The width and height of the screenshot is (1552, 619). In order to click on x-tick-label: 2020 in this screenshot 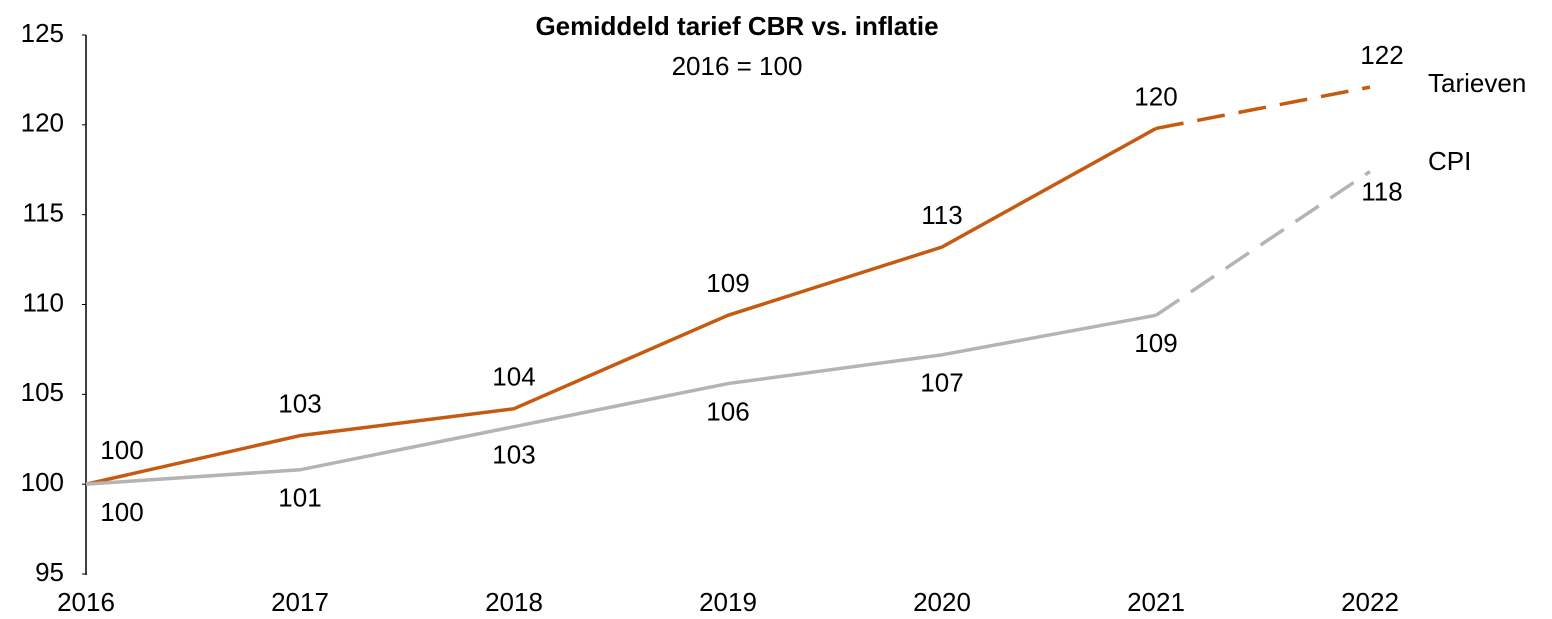, I will do `click(942, 602)`.